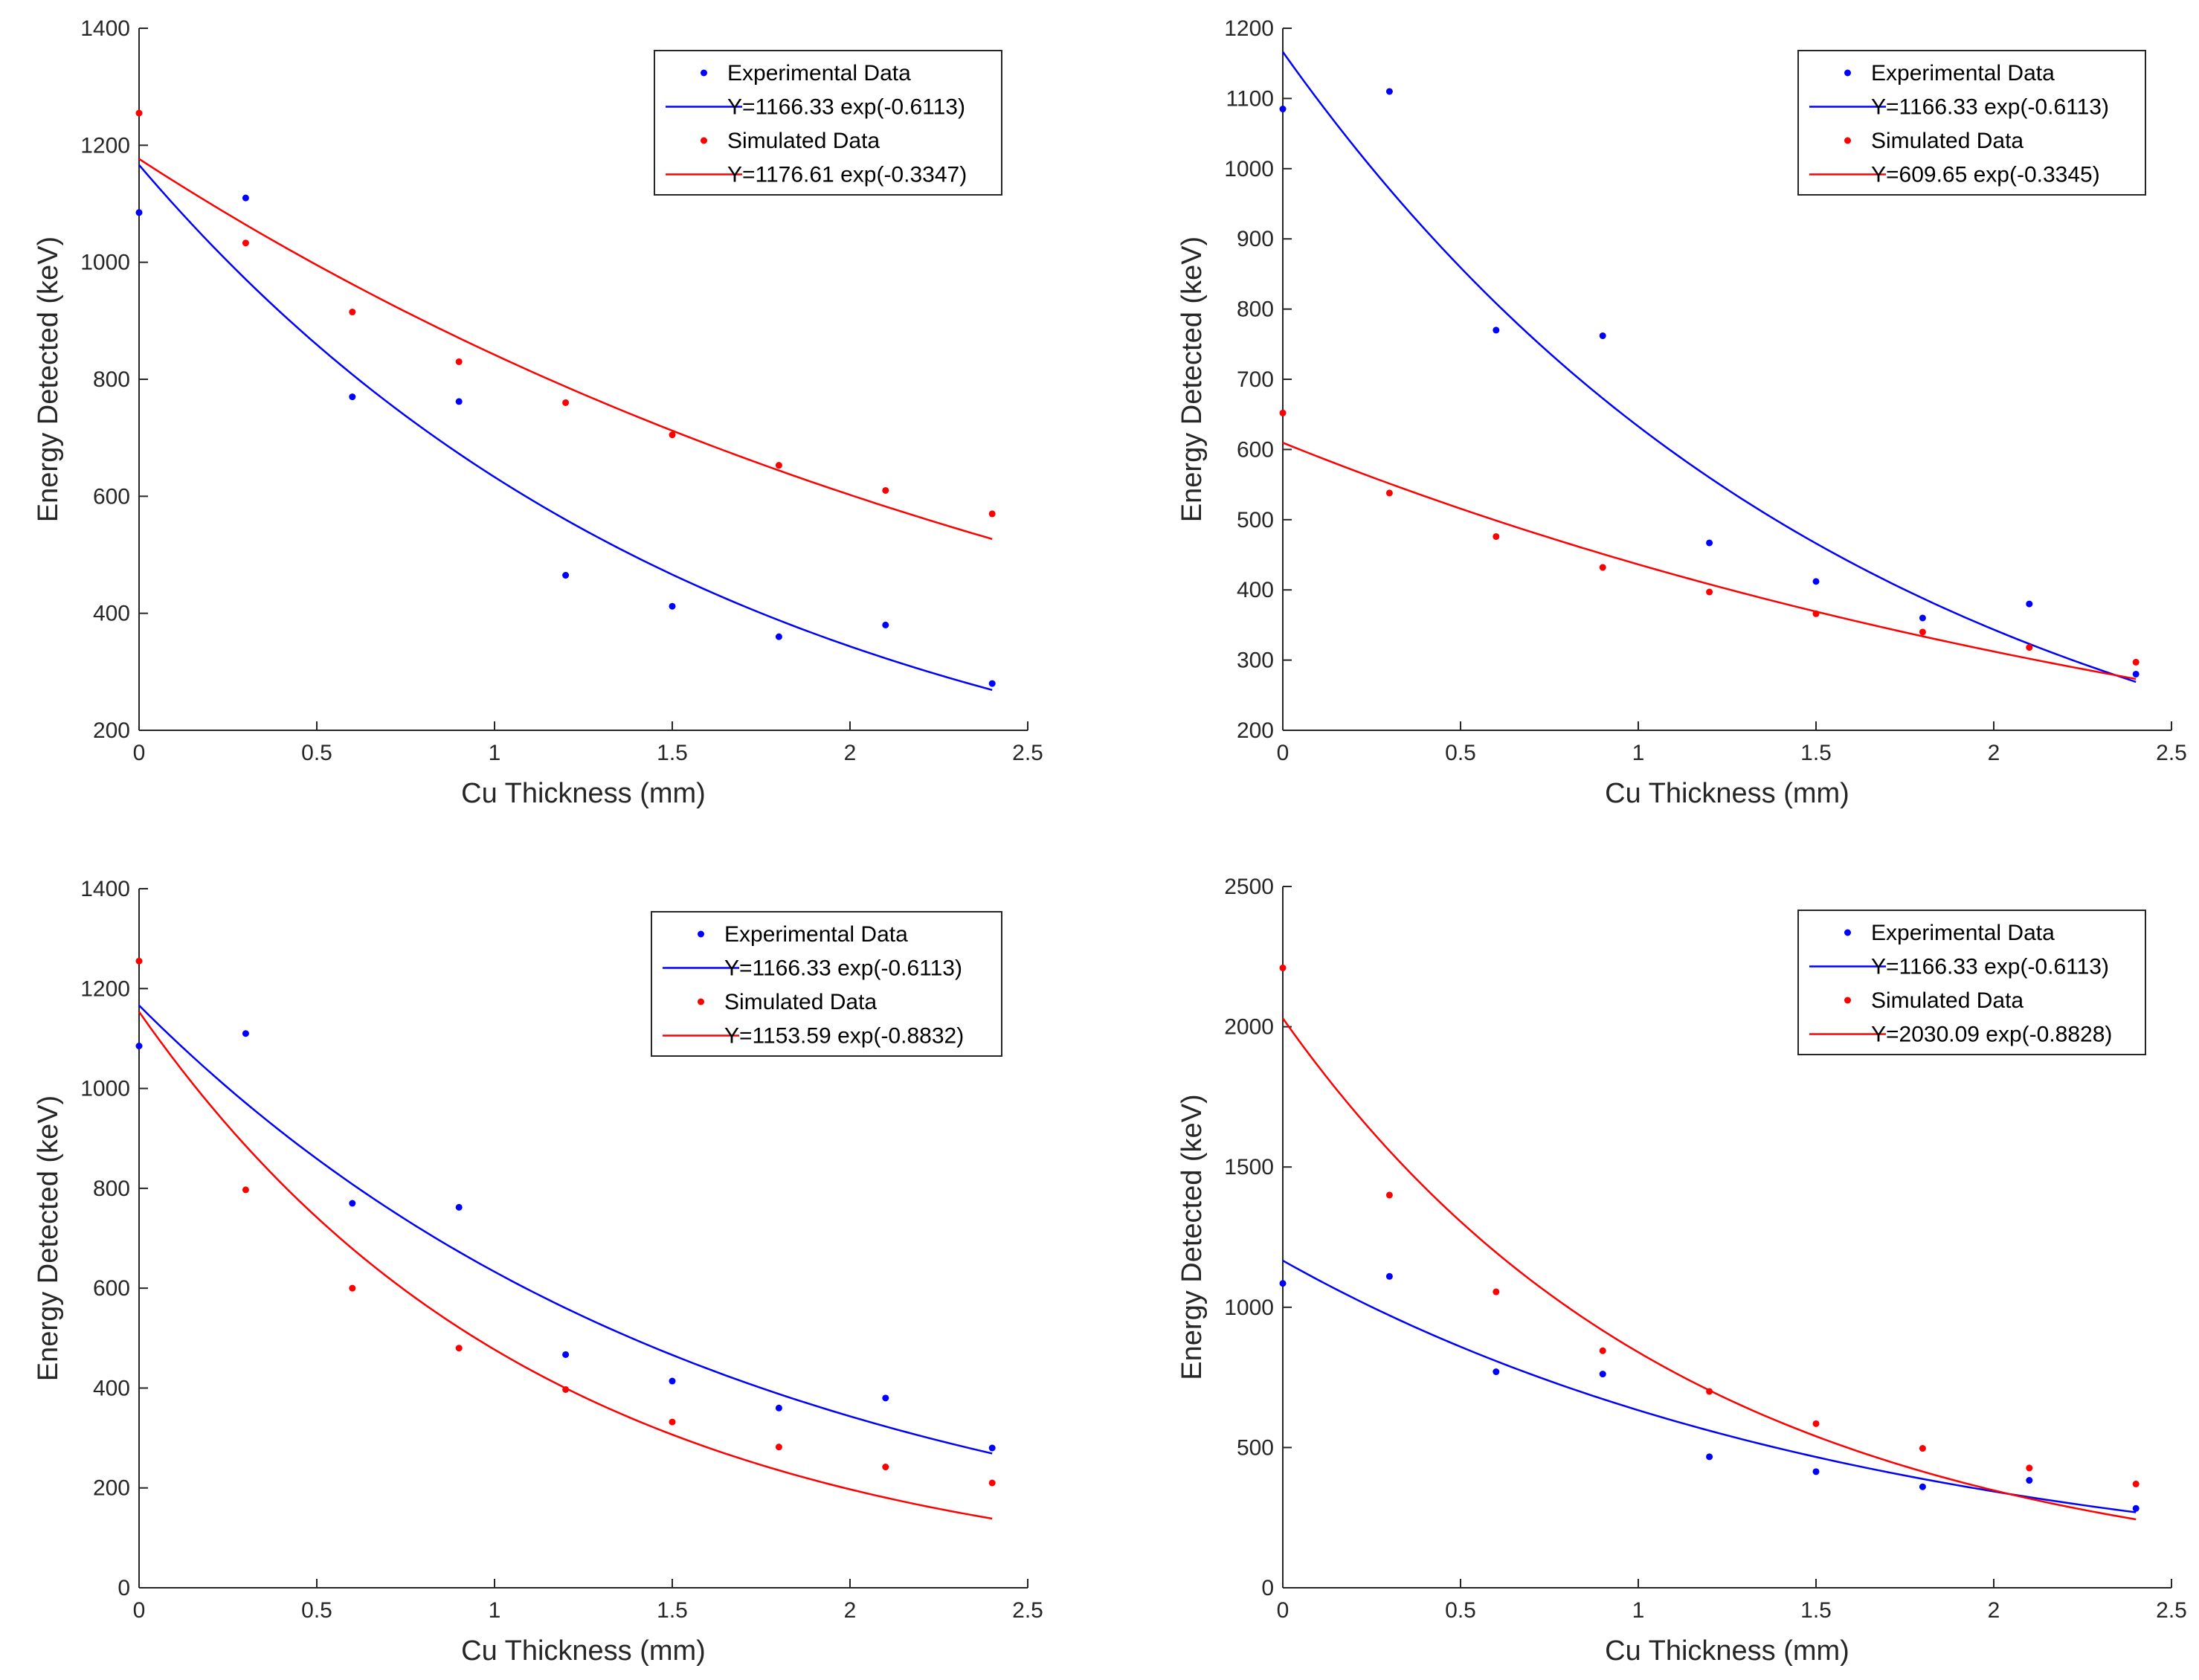  Describe the element at coordinates (1256, 379) in the screenshot. I see `y-tick-label: 700` at that location.